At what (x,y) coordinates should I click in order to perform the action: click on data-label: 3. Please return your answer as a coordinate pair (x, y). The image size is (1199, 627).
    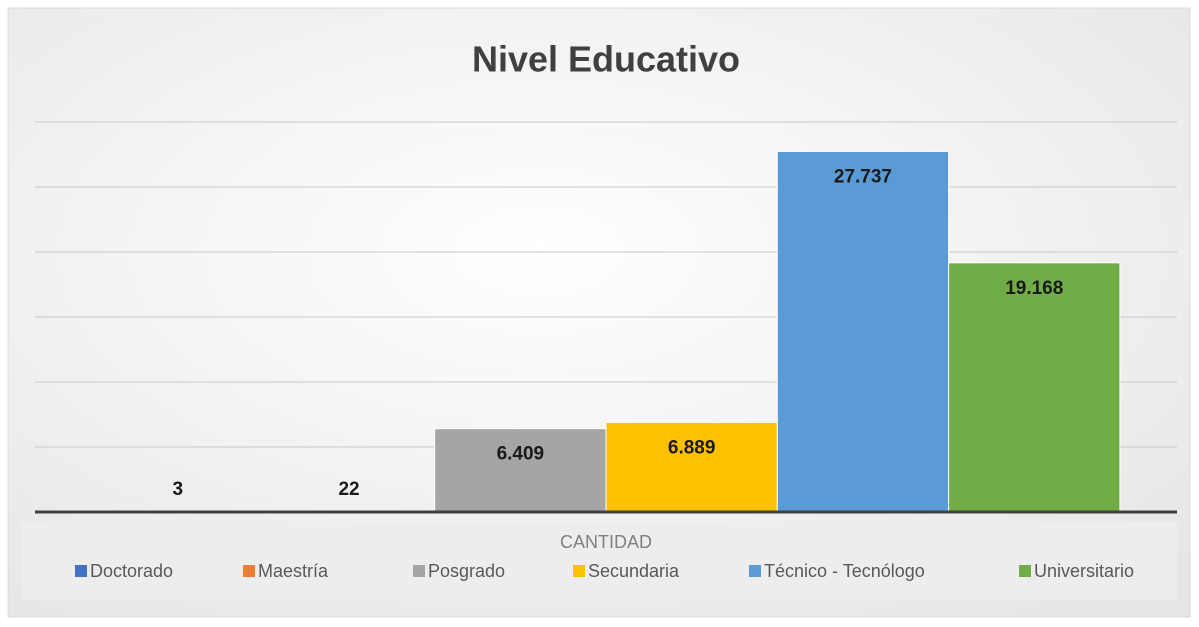
    Looking at the image, I should click on (177, 489).